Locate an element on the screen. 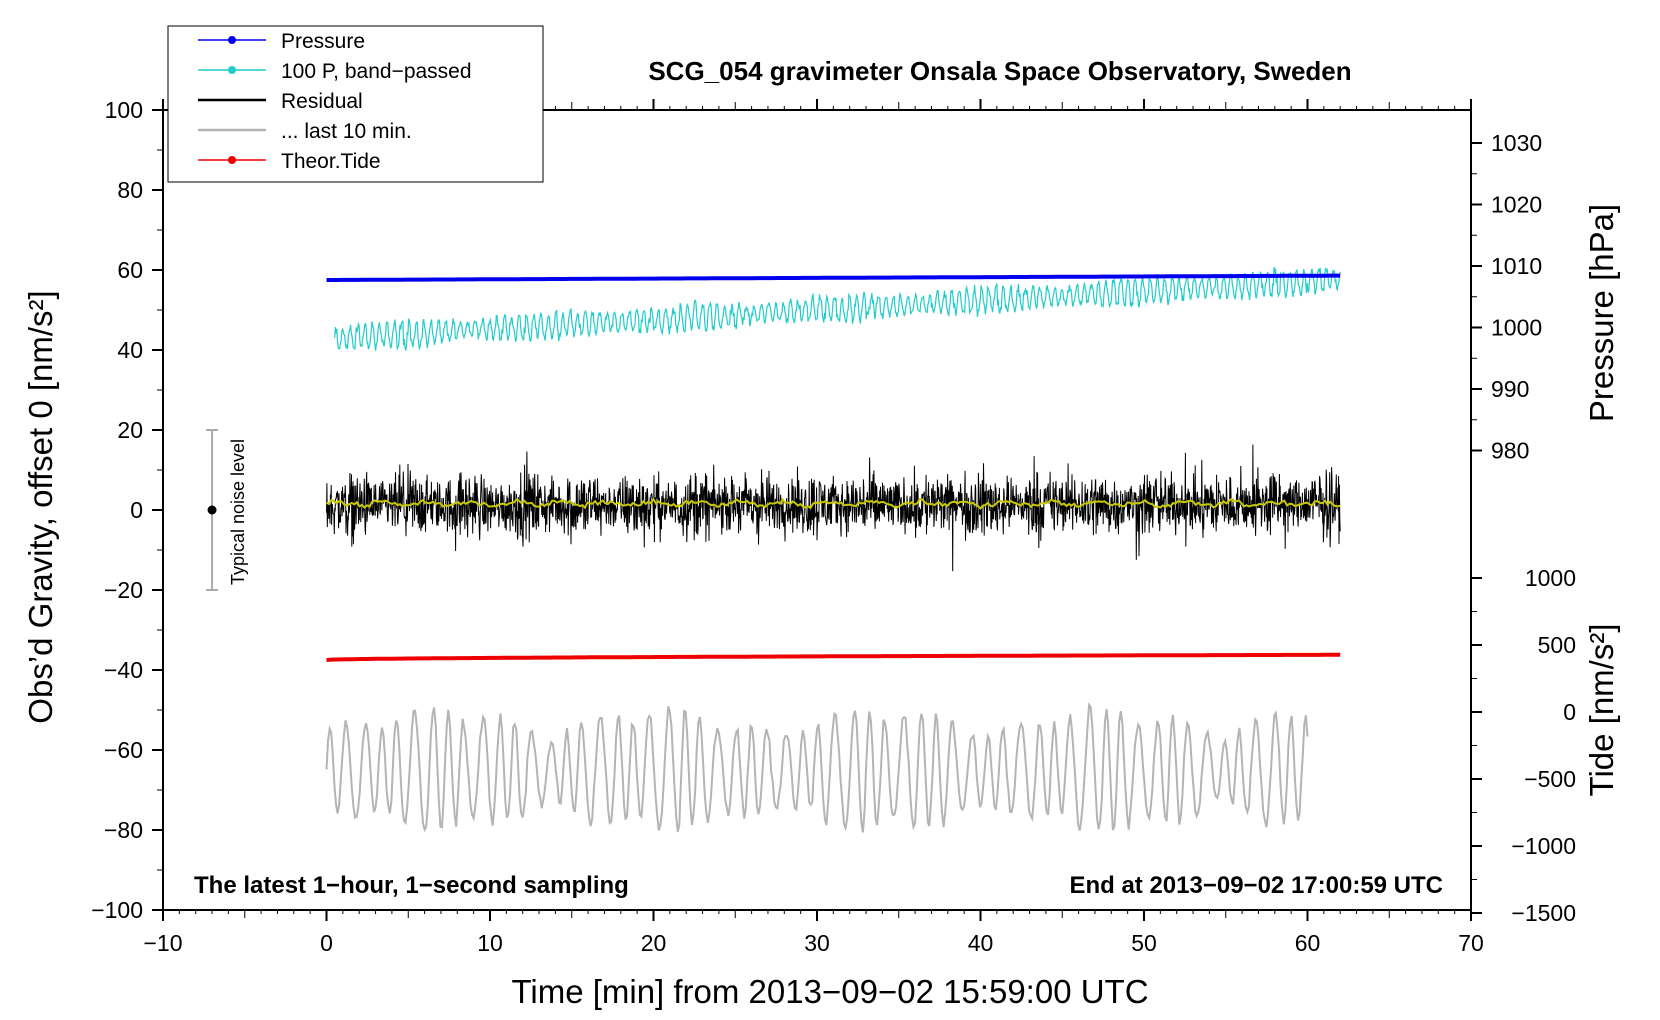 The image size is (1660, 1020). legend-swatch-tide-marker is located at coordinates (232, 160).